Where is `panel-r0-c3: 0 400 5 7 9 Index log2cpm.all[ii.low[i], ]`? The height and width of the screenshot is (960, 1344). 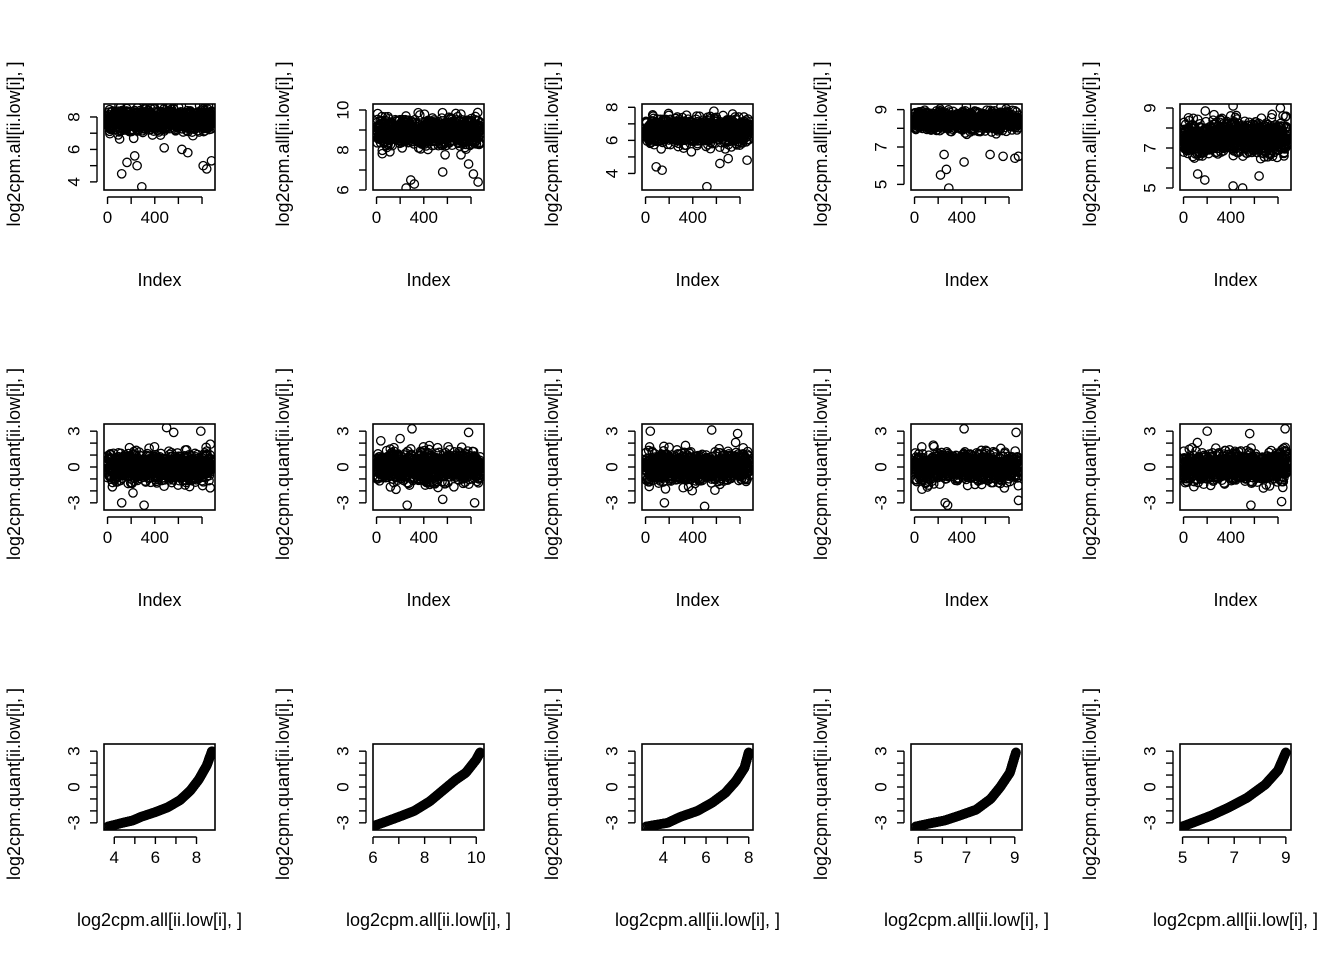 panel-r0-c3: 0 400 5 7 9 Index log2cpm.all[ii.low[i], ] is located at coordinates (917, 175).